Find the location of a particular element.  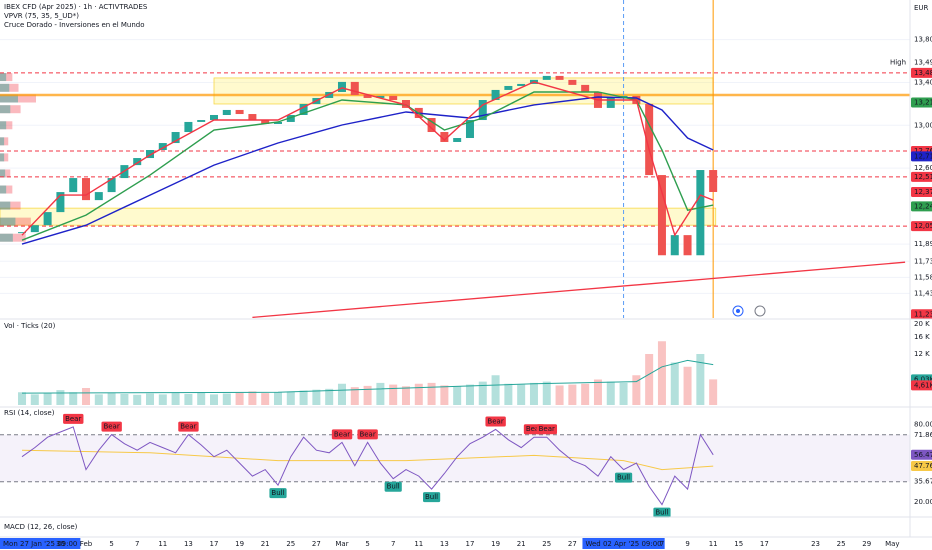

axis-value-label: 12,518 is located at coordinates (923, 177).